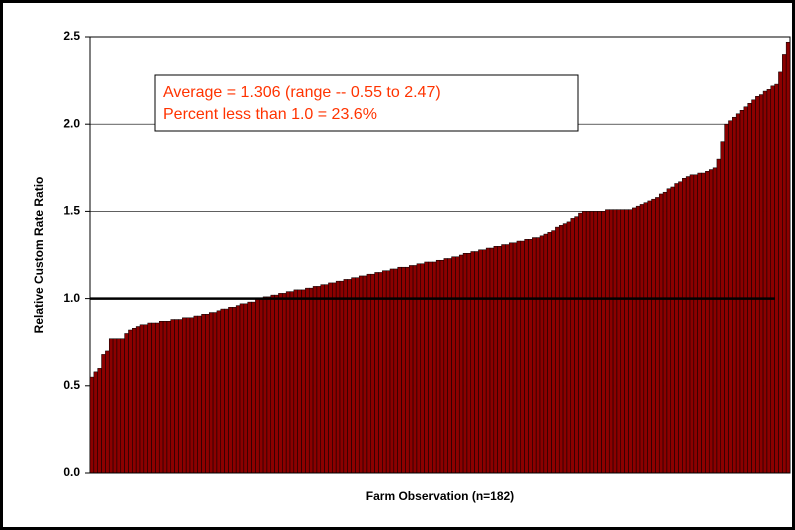 The image size is (795, 530). I want to click on y-tick-label: 1.5, so click(71, 211).